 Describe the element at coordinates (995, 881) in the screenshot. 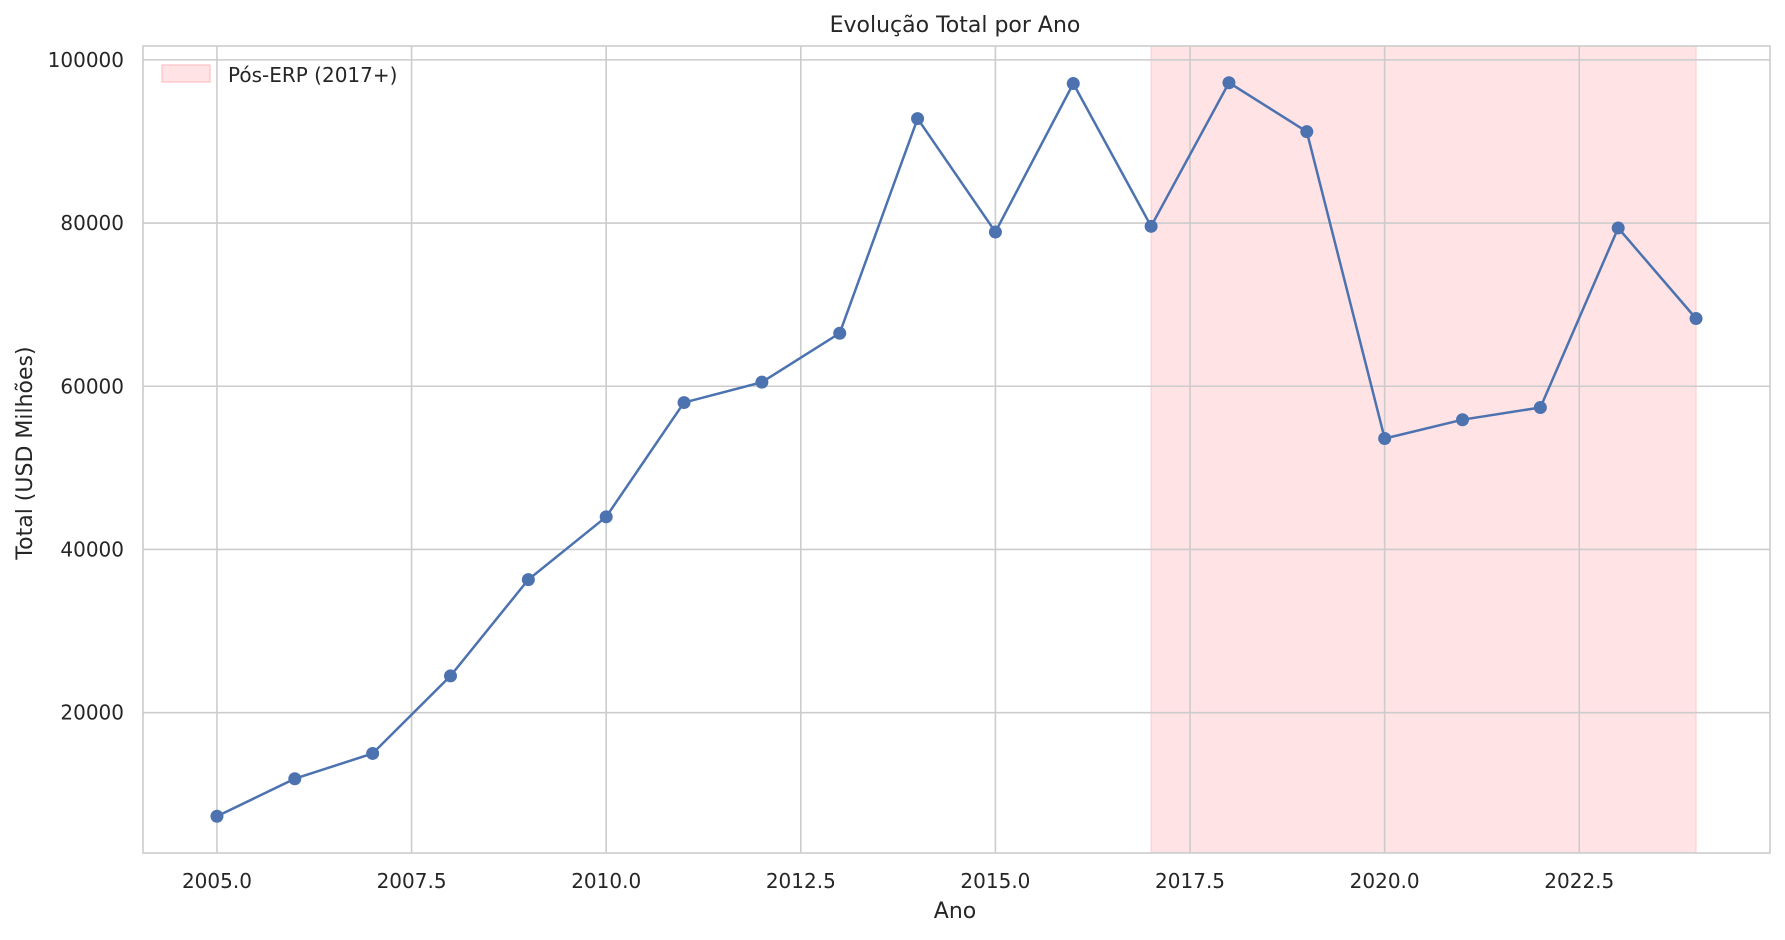

I see `x-tick-label: 2015.0` at that location.